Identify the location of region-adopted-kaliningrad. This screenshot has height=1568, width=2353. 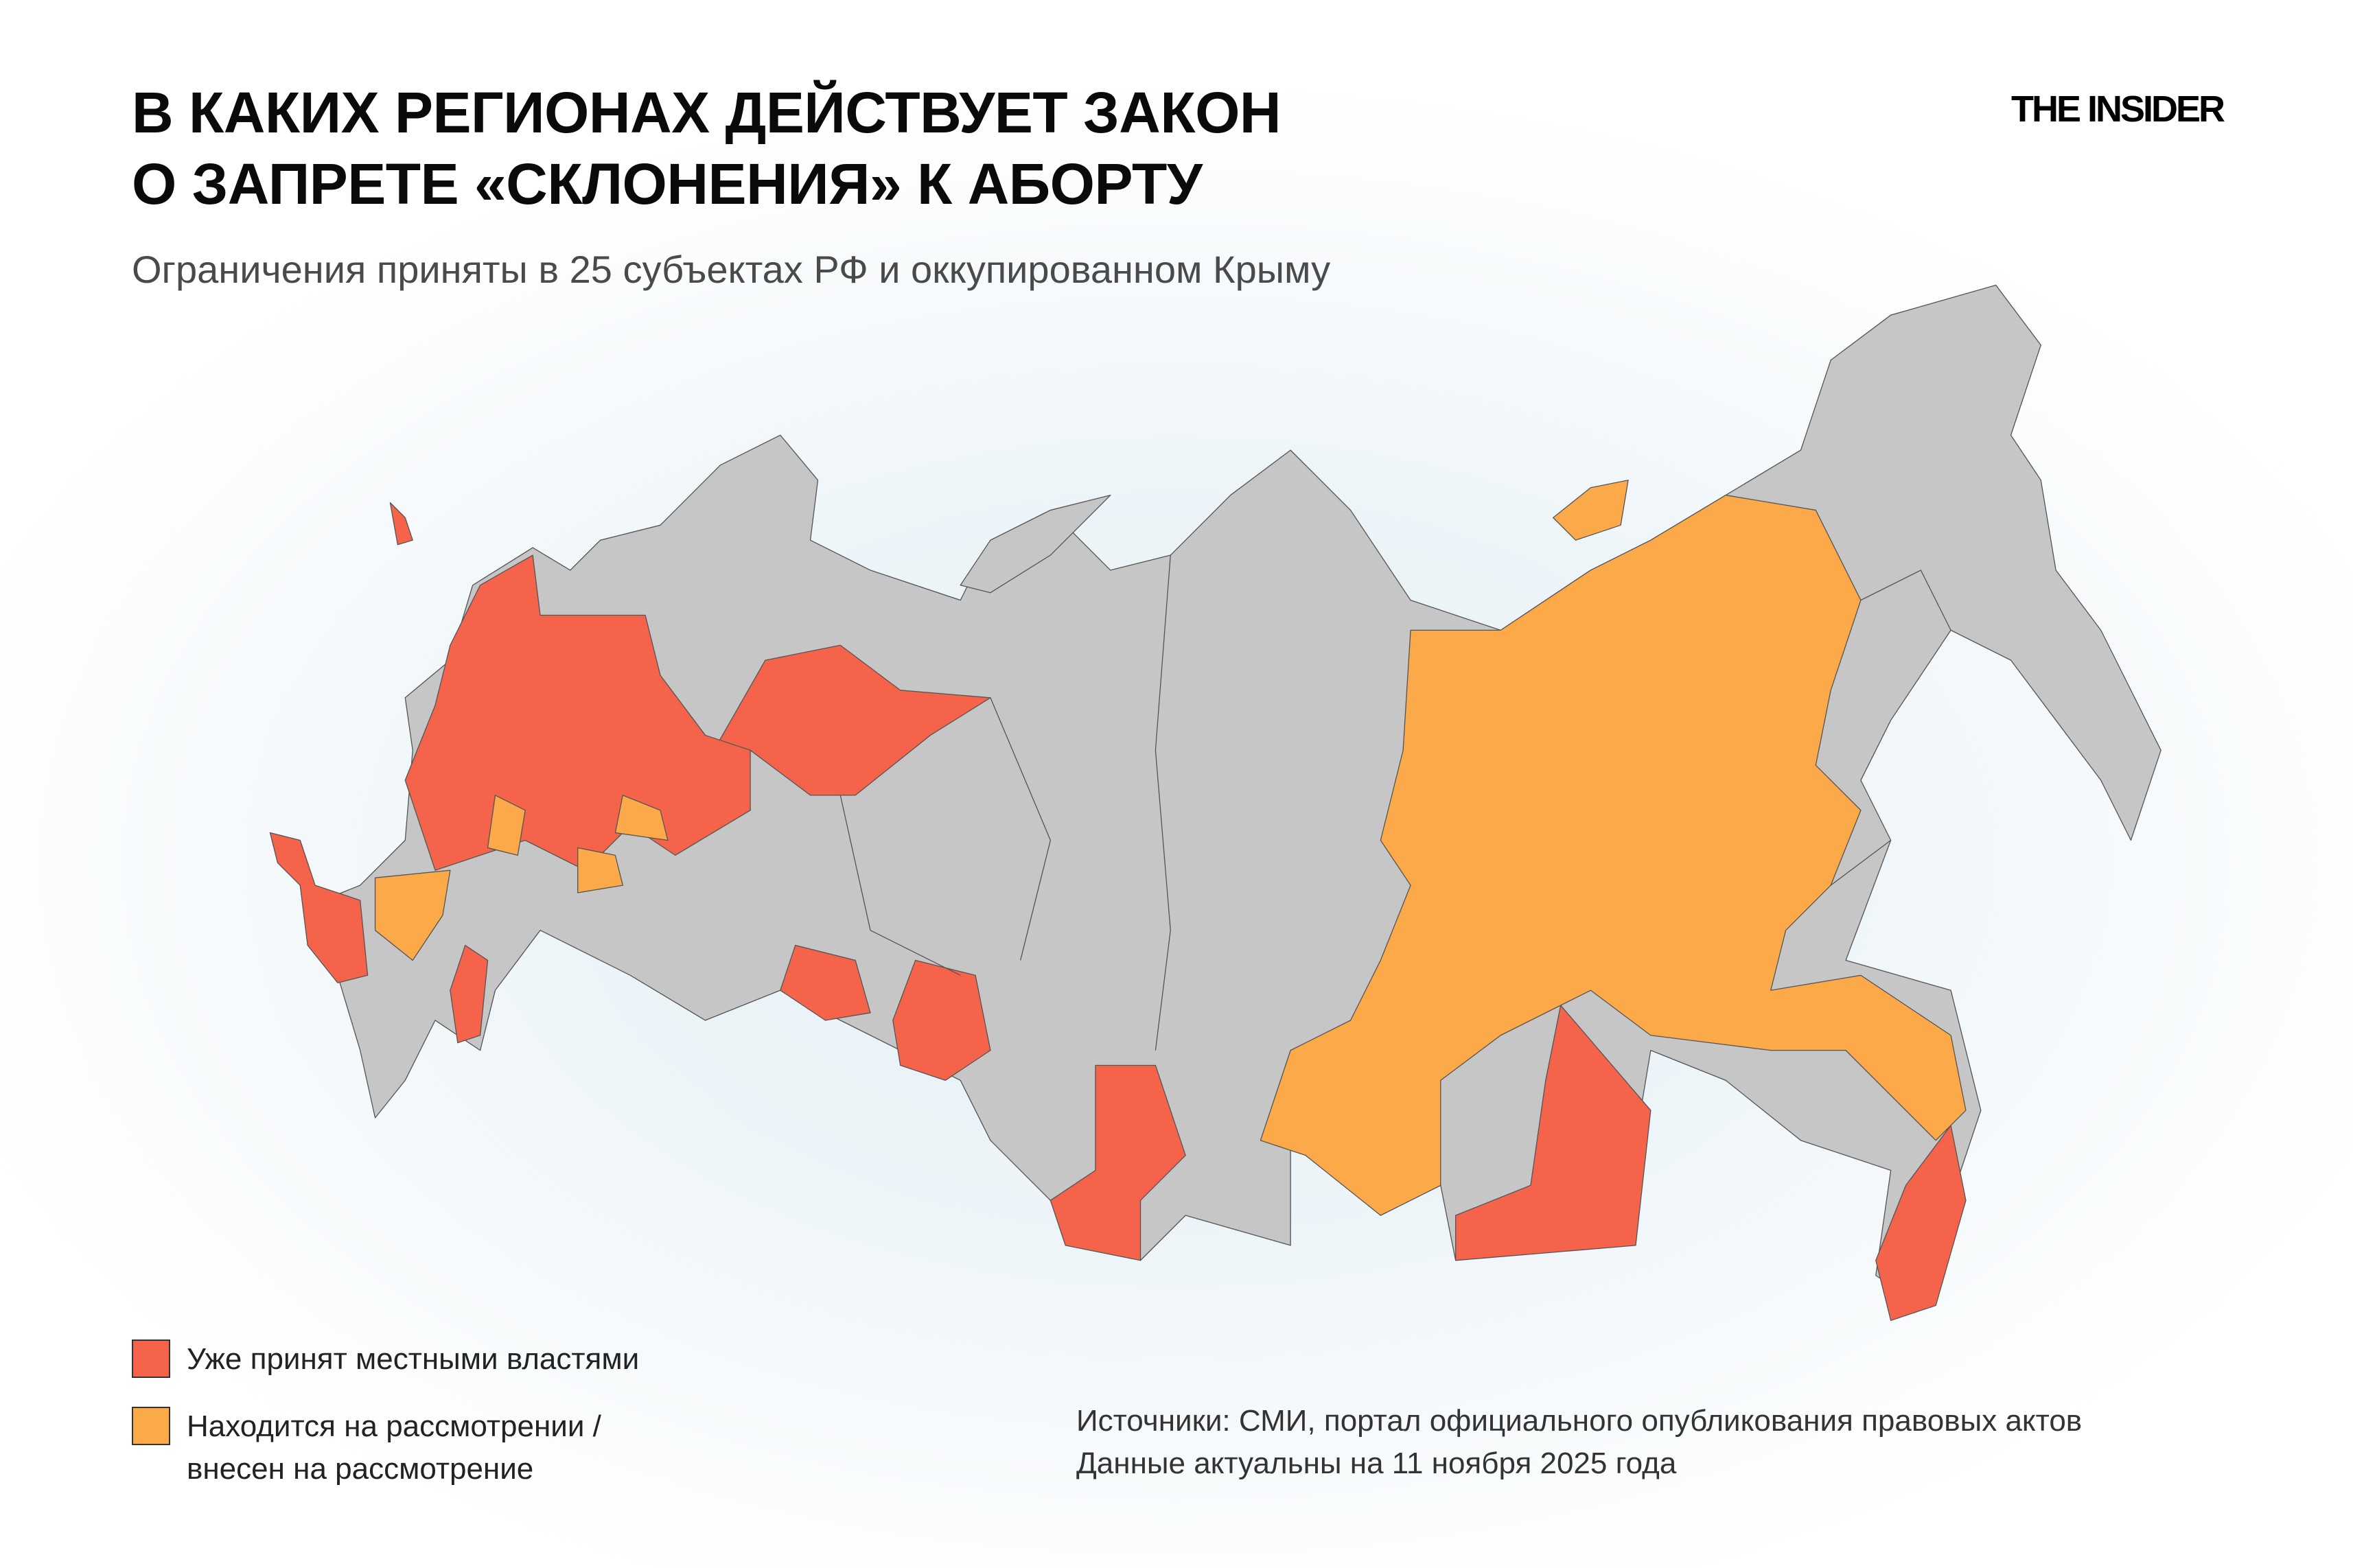
(401, 524).